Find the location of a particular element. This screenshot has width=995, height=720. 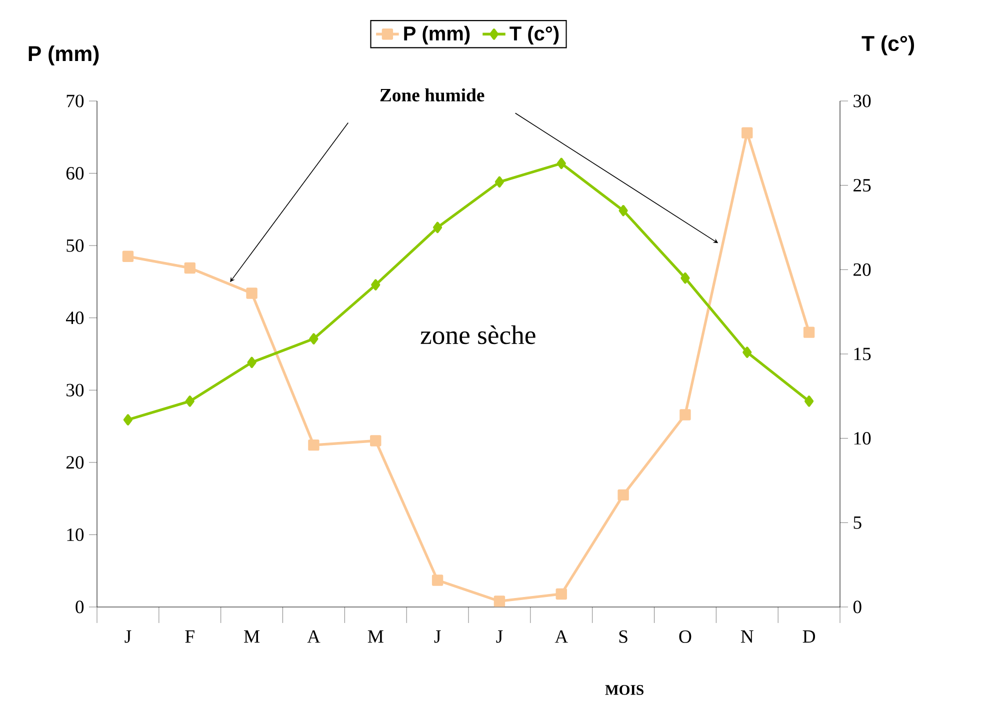

y-tick-label: 70 is located at coordinates (75, 101).